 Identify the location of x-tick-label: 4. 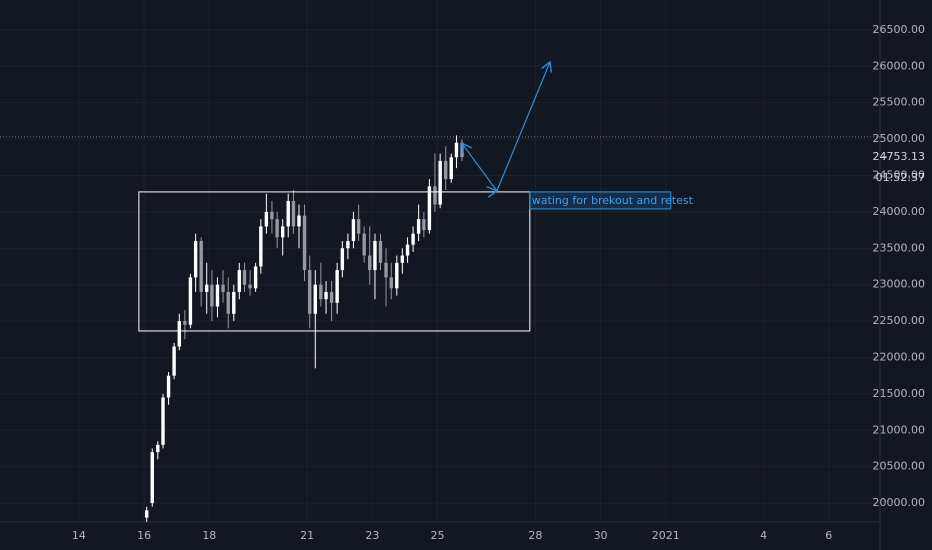
(763, 535).